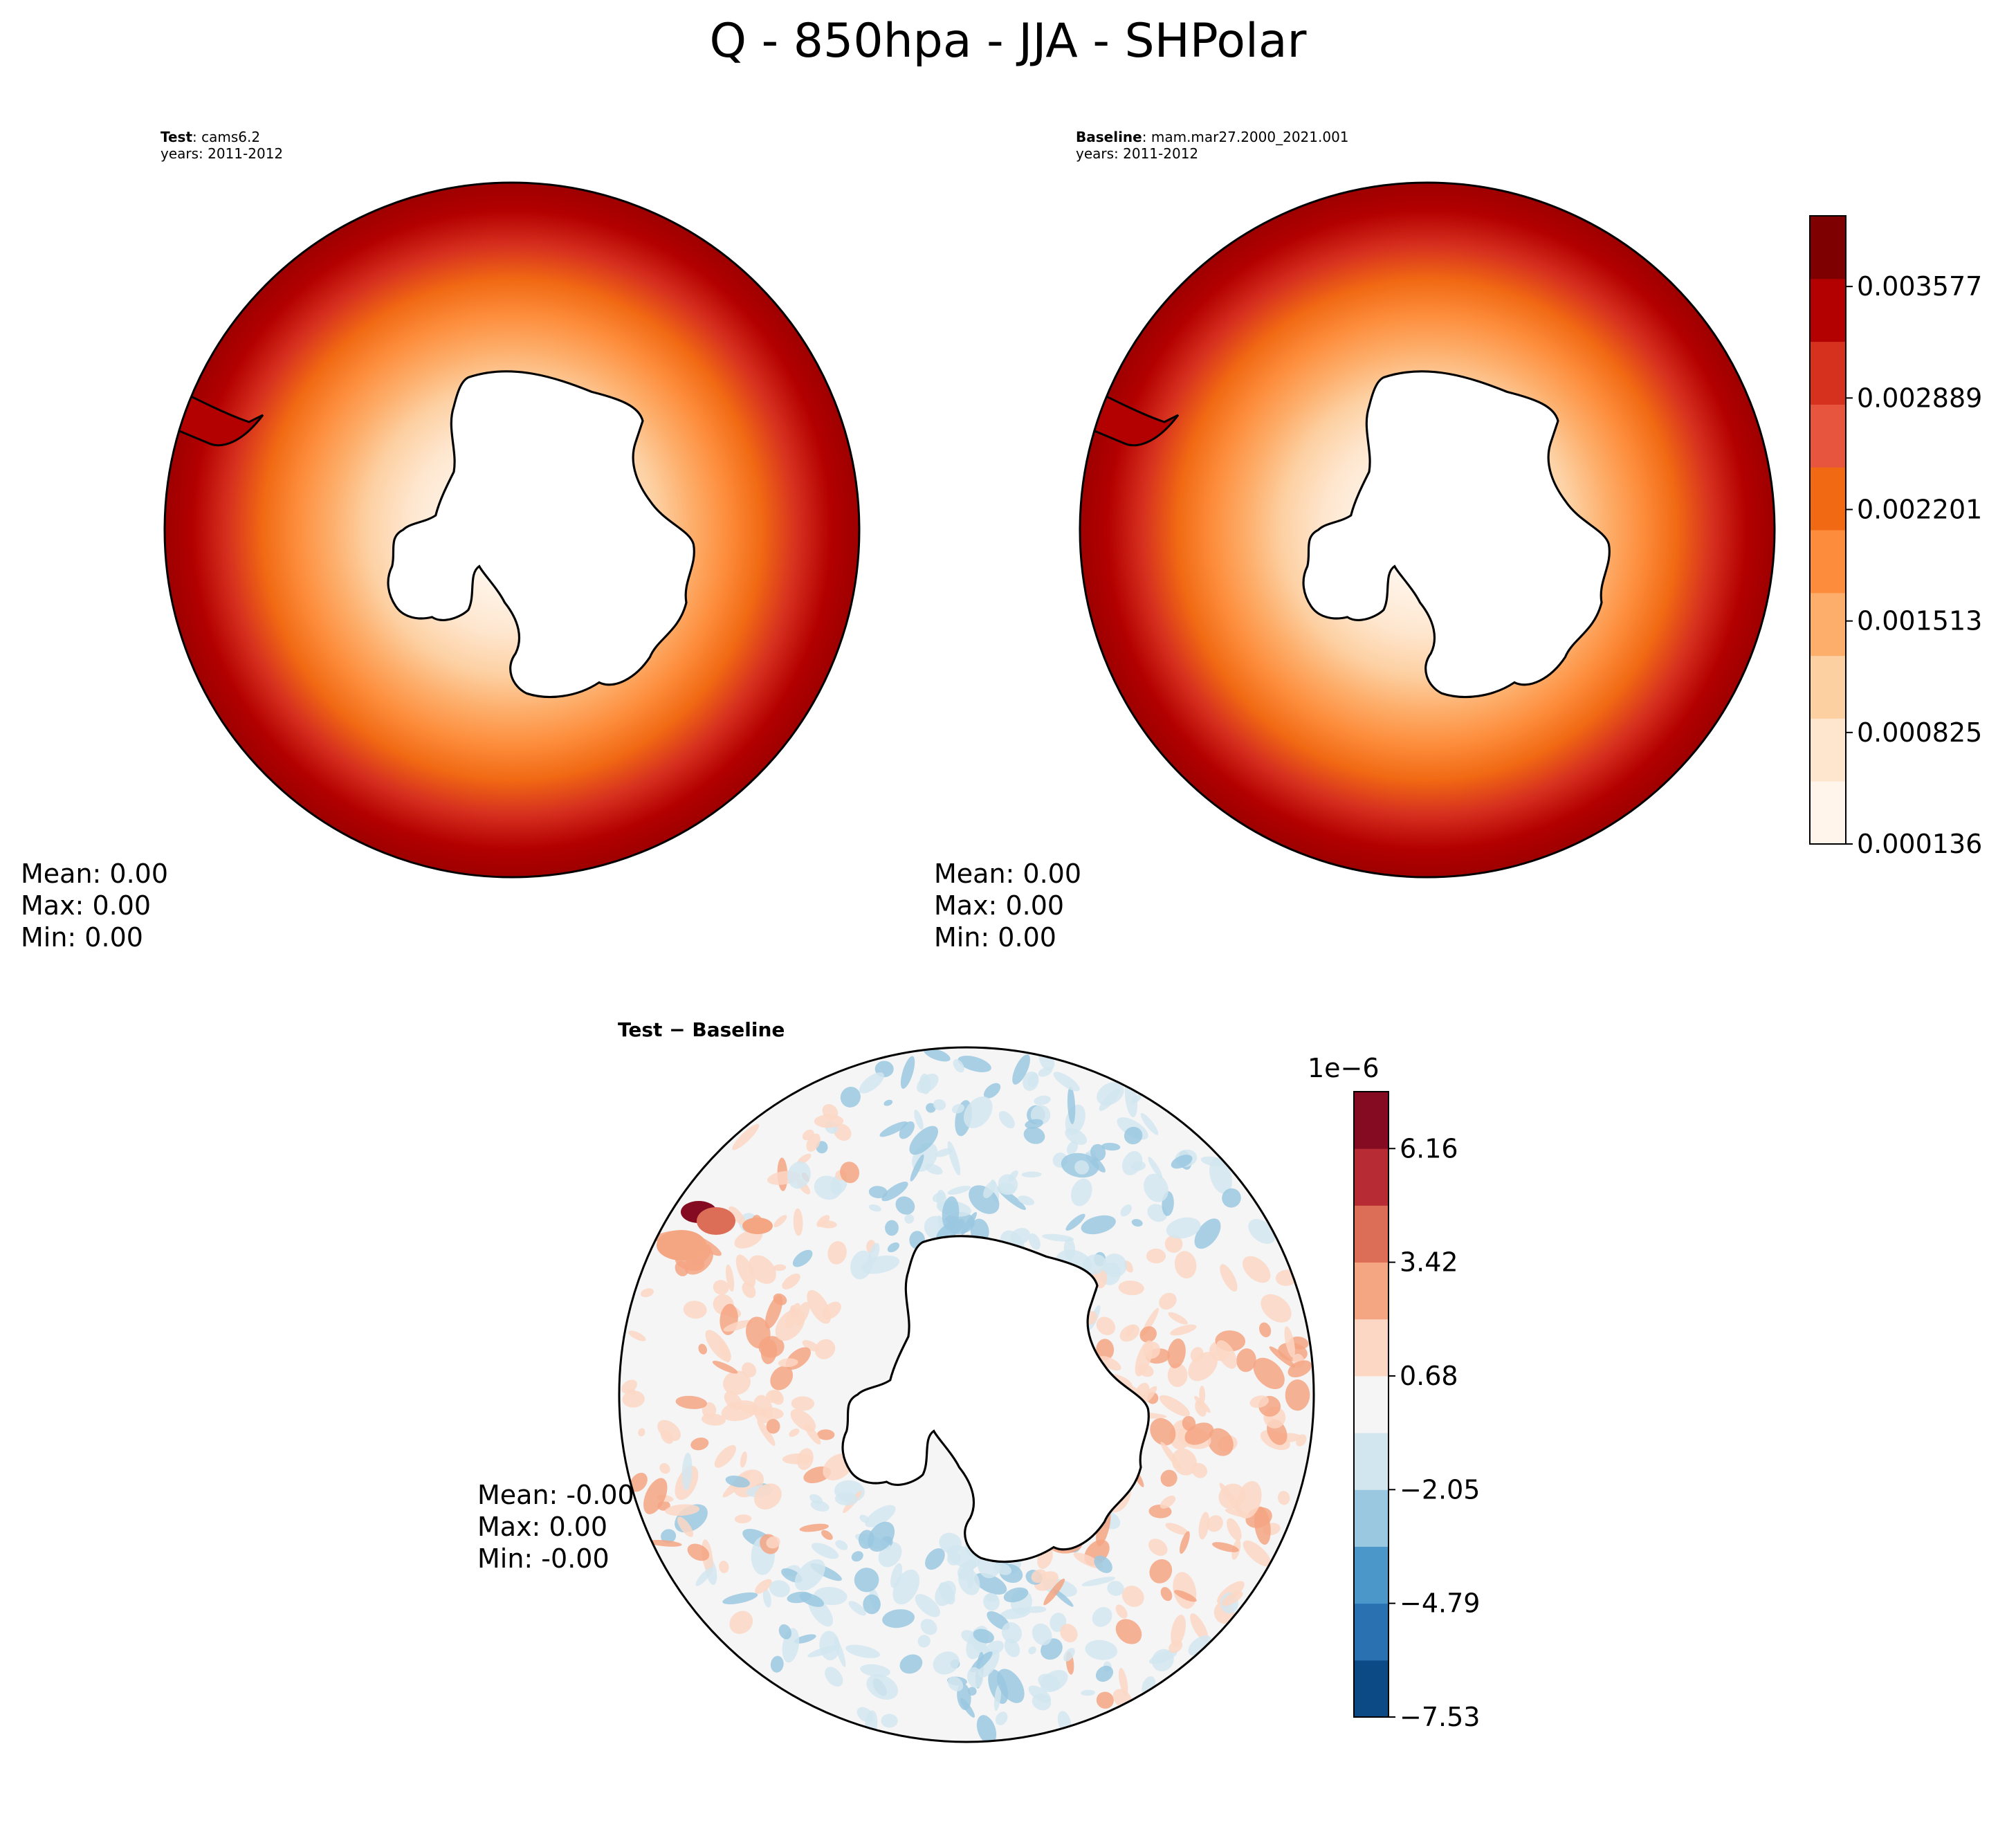 This screenshot has width=2016, height=1845. Describe the element at coordinates (701, 1029) in the screenshot. I see `diff-panel-title: Test − Baseline` at that location.